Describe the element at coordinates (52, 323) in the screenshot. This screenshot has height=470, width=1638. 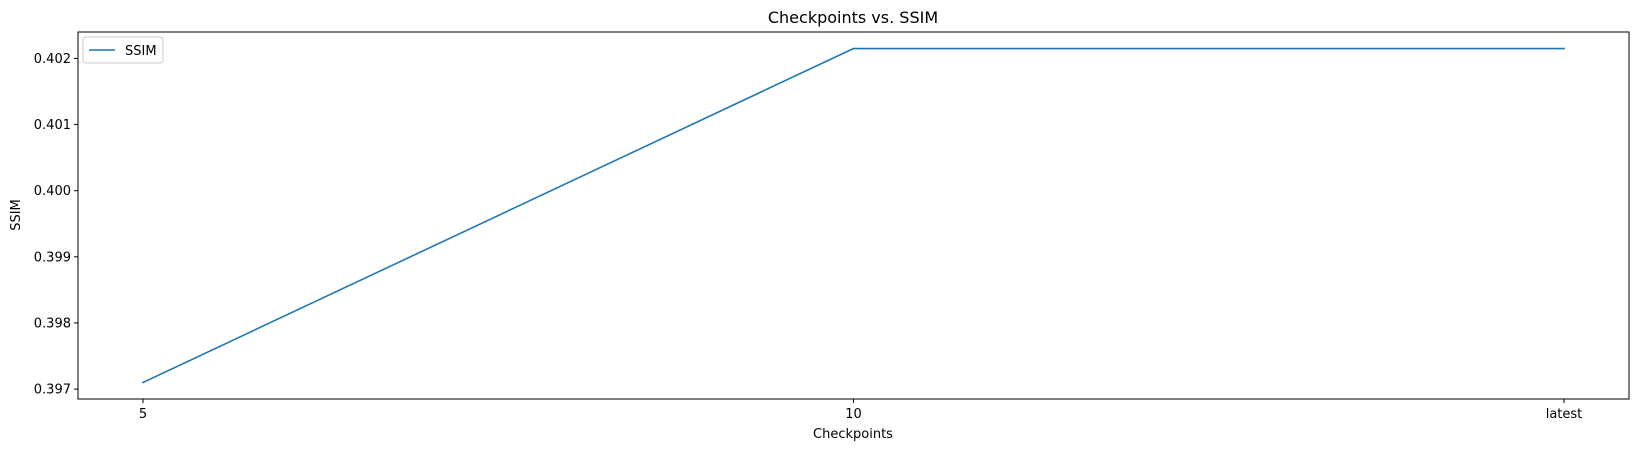
I see `y-tick-label: 0.398` at that location.